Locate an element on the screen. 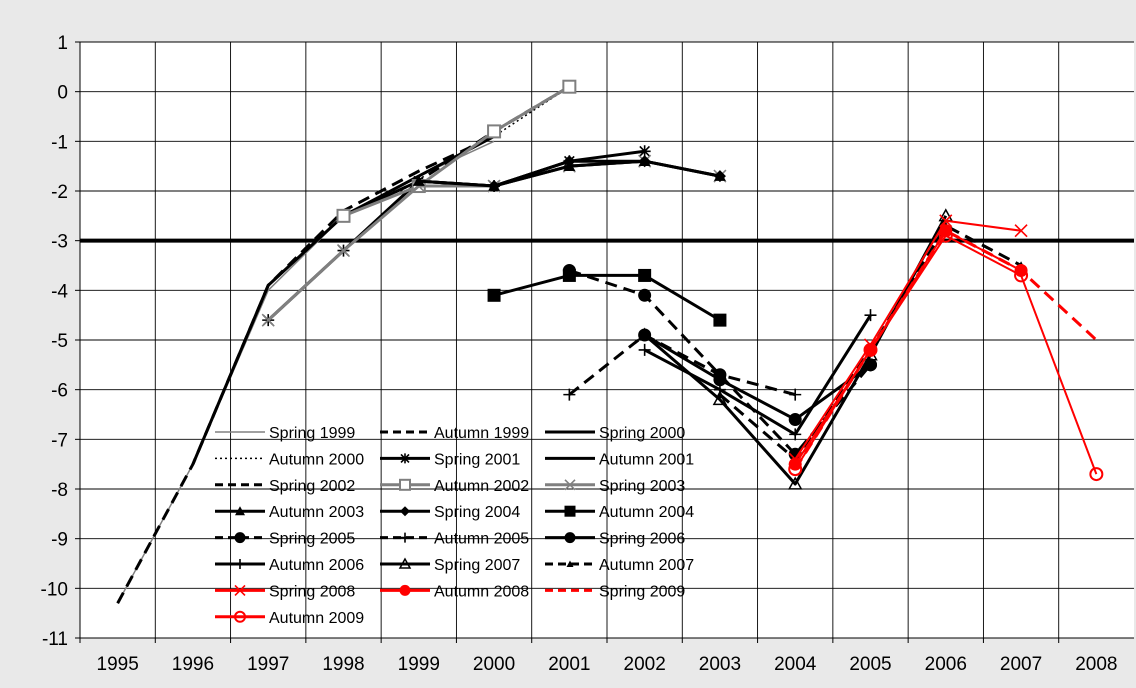 The height and width of the screenshot is (688, 1136). y-tick-label: -4 is located at coordinates (59, 291).